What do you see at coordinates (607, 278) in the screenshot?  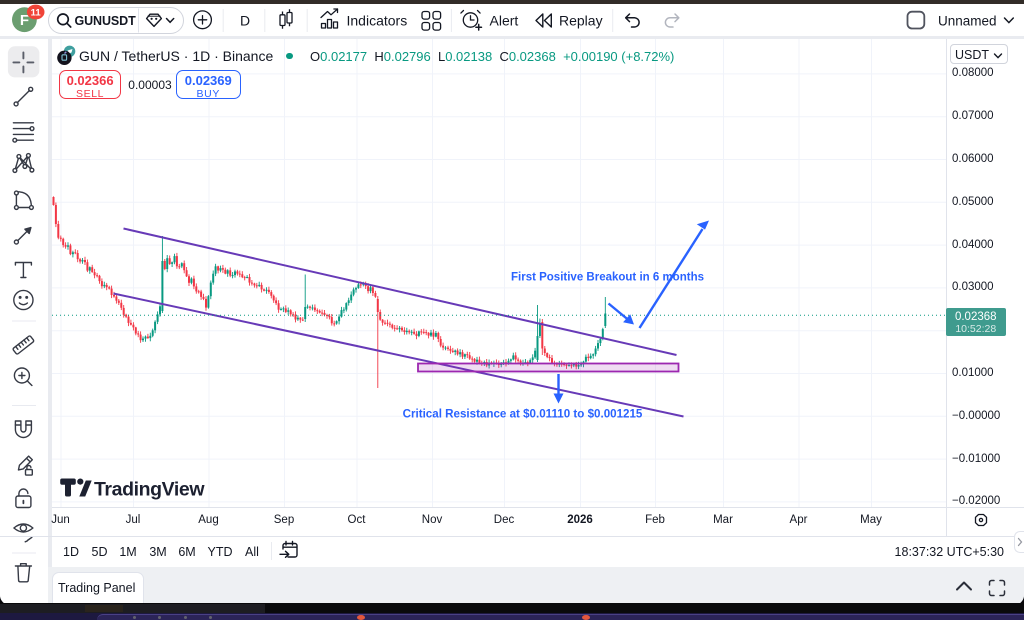 I see `svg-text:First Positive Breakout in 6 m: First Positive Breakout in 6 months` at bounding box center [607, 278].